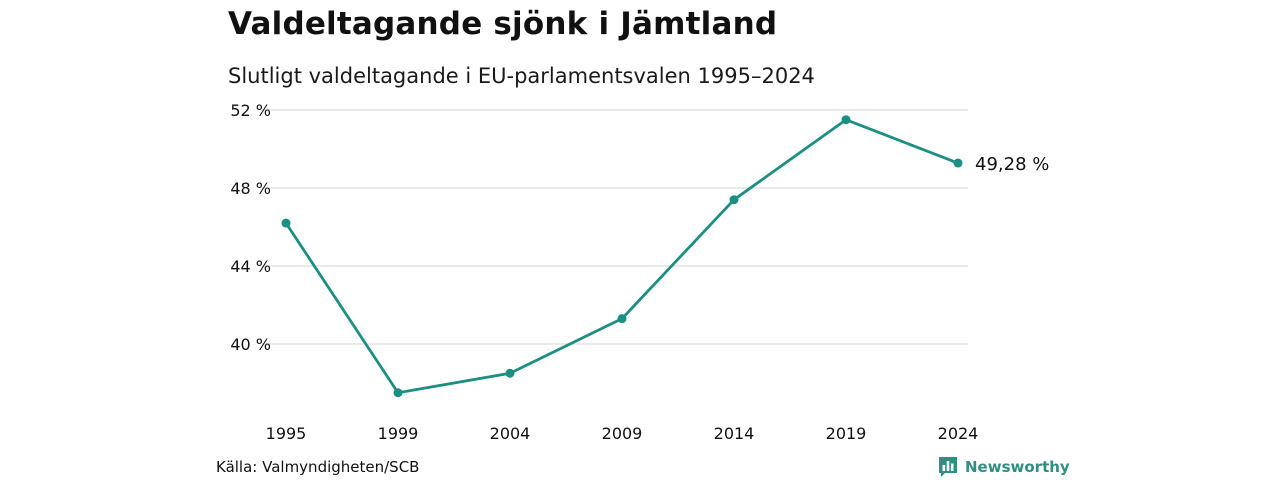  Describe the element at coordinates (622, 433) in the screenshot. I see `x-tick-label: 2009` at that location.